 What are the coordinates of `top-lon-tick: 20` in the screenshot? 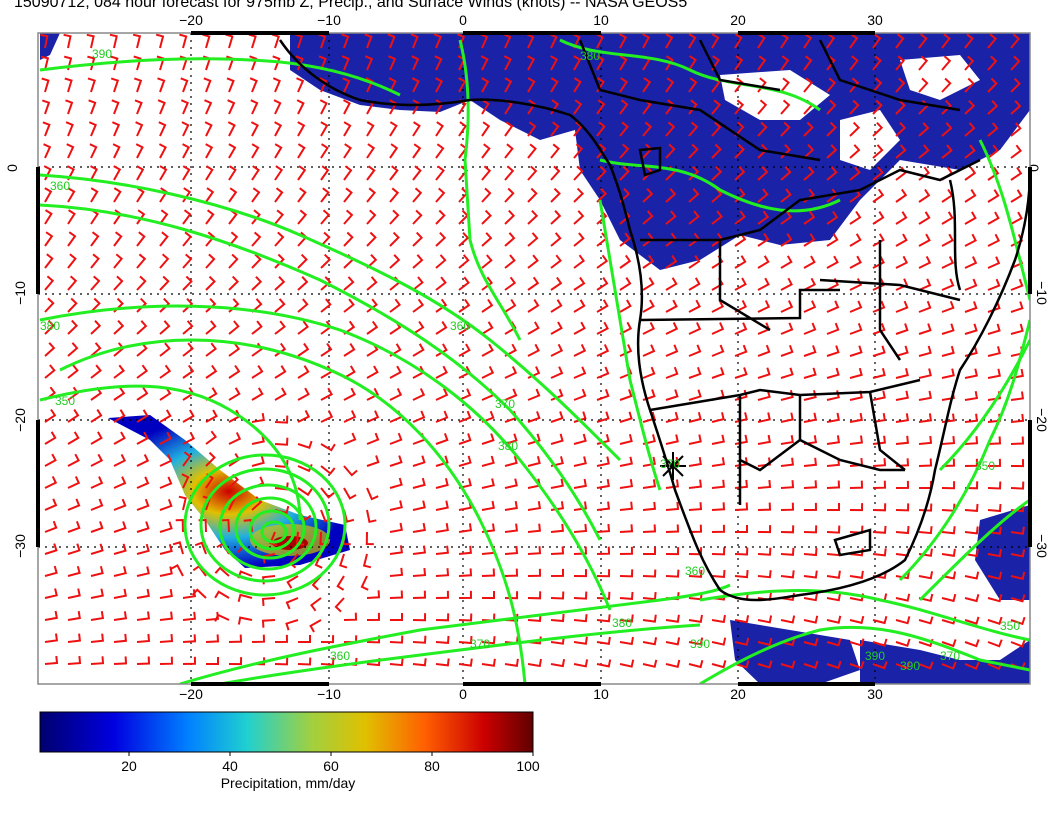 It's located at (738, 20).